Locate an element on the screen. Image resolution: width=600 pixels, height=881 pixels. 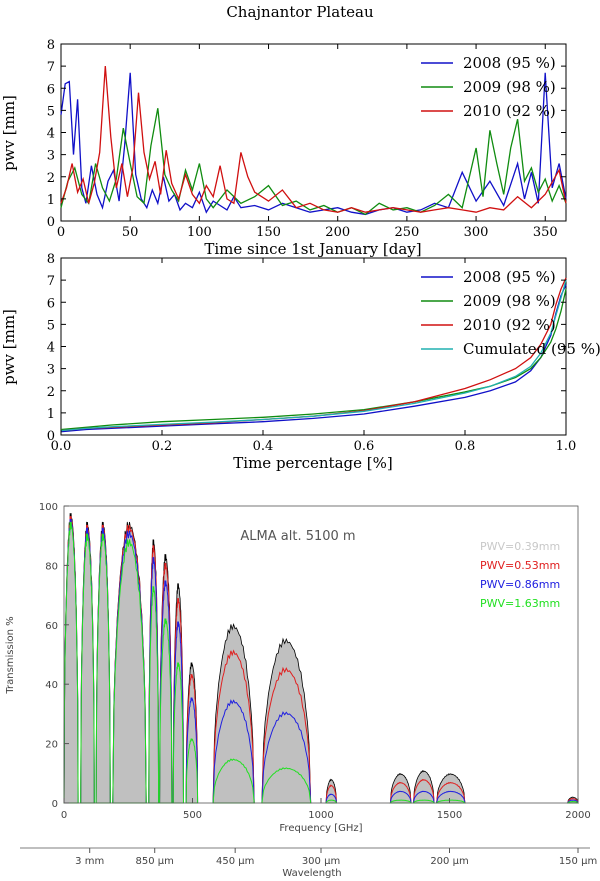
chart2-y-tick-label: 5 is located at coordinates (51, 325).